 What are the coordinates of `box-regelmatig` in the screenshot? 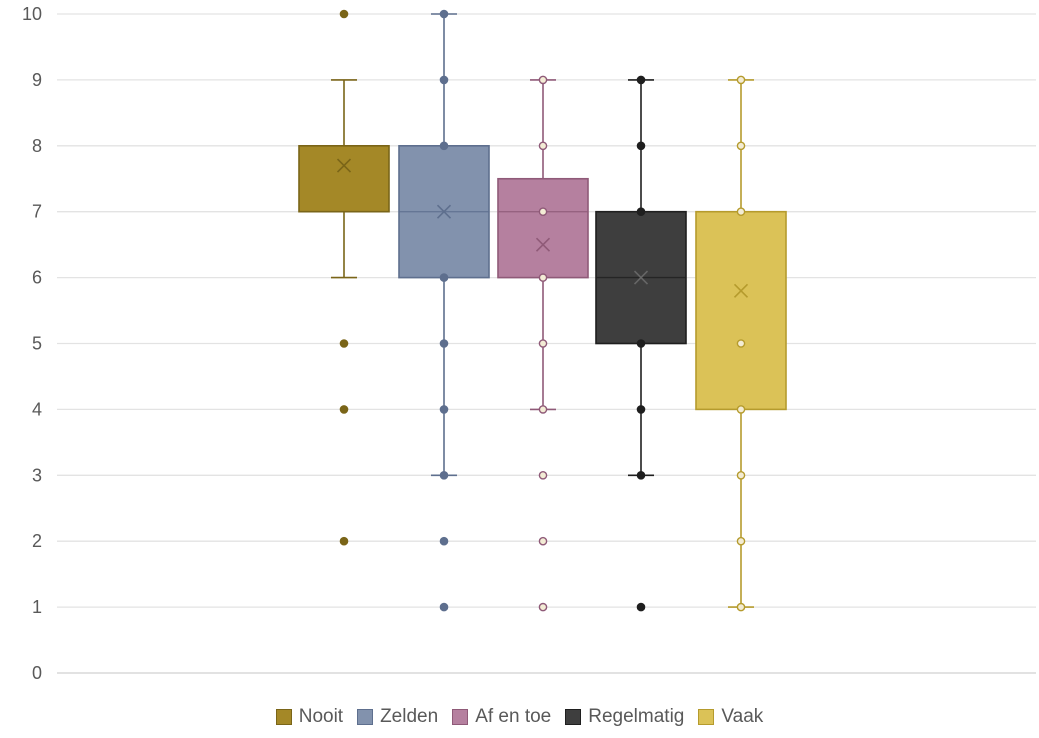 It's located at (641, 343).